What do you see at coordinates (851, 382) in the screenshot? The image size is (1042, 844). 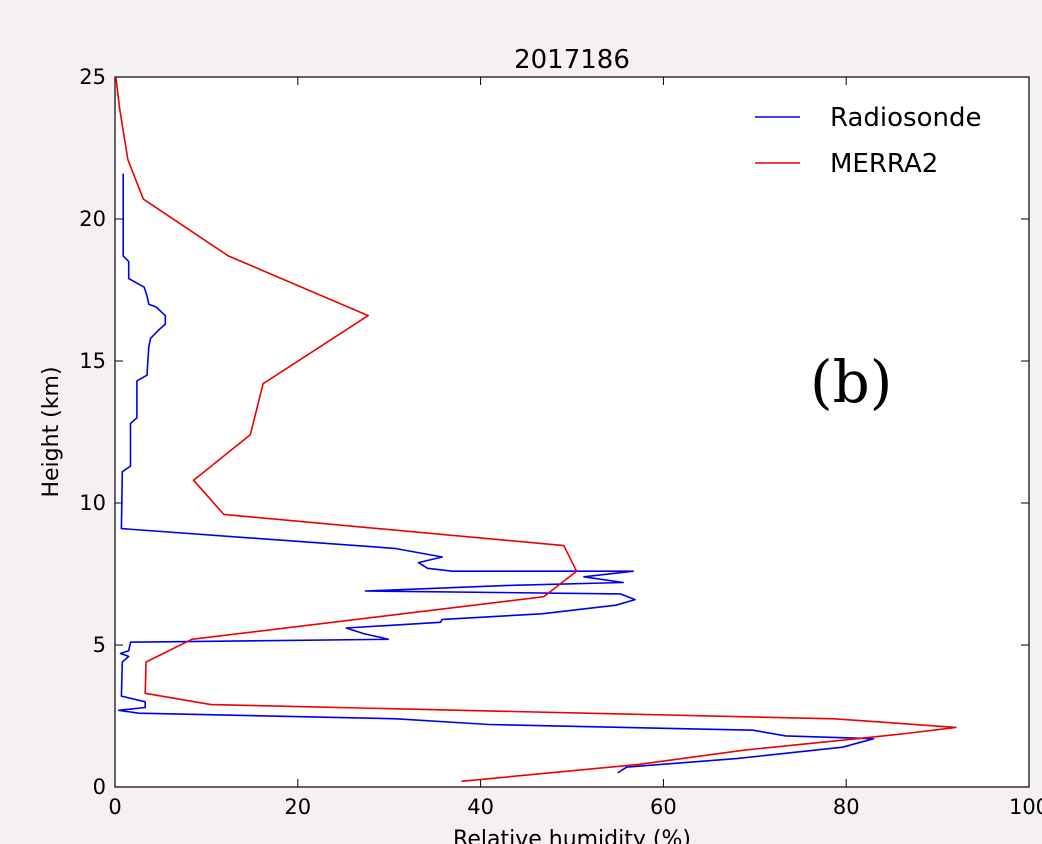 I see `panel-label: (b)` at bounding box center [851, 382].